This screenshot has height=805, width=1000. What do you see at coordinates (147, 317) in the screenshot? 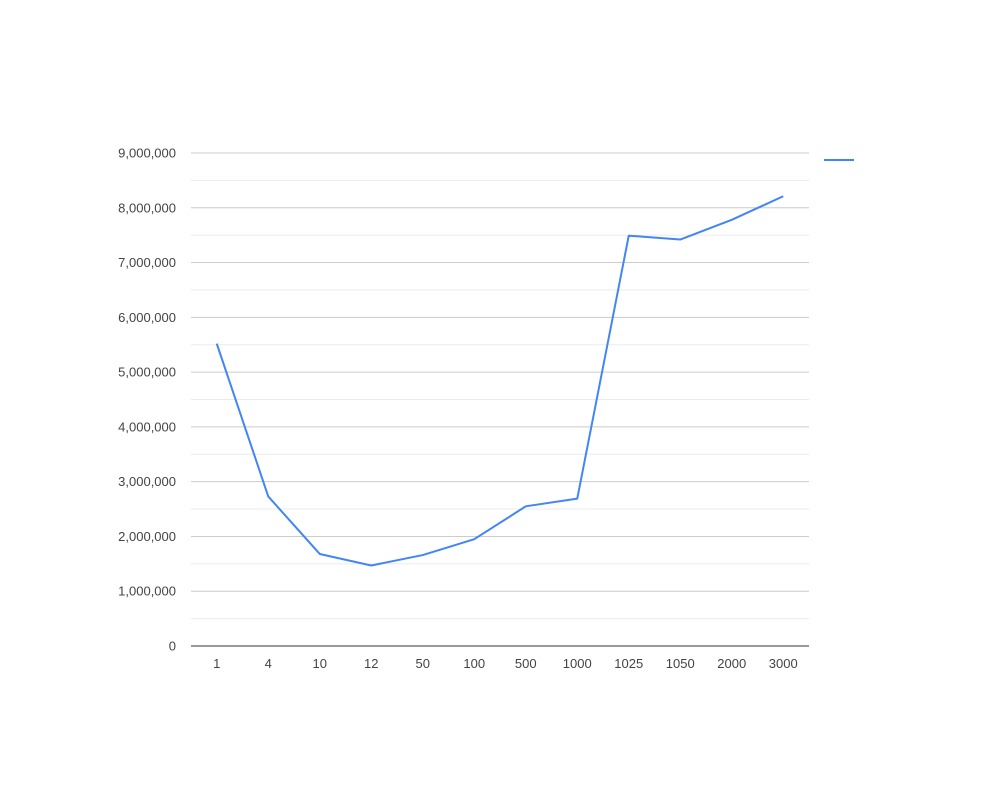
I see `y-tick-label: 6,000,000` at bounding box center [147, 317].